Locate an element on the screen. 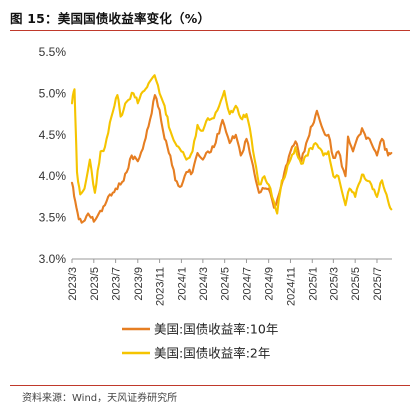 This screenshot has width=418, height=404. x-tick-label: 2023/7 is located at coordinates (117, 284).